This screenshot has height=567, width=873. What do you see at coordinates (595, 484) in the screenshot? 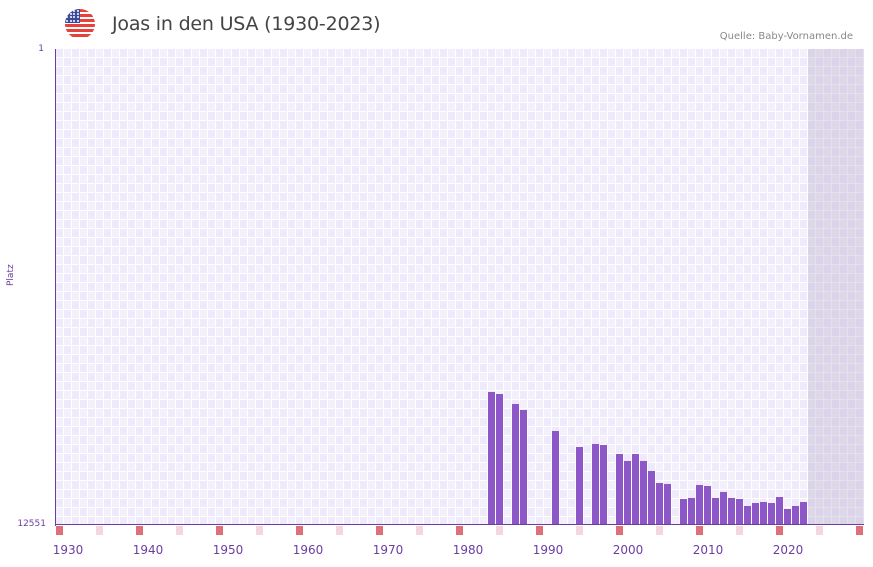
I see `bar-1995` at bounding box center [595, 484].